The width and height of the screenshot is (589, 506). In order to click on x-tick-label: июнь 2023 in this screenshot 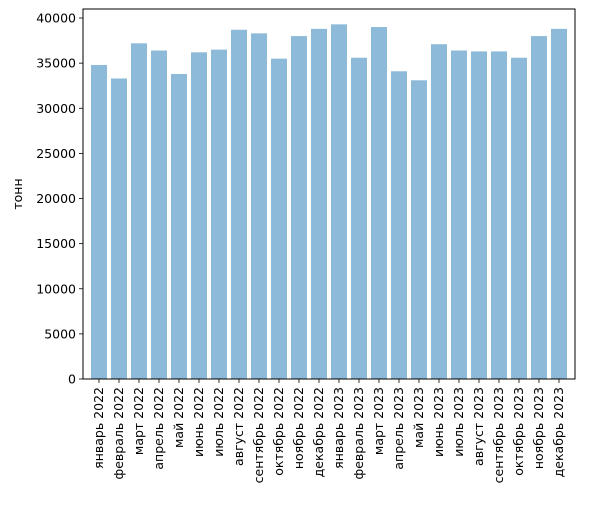, I will do `click(438, 422)`.